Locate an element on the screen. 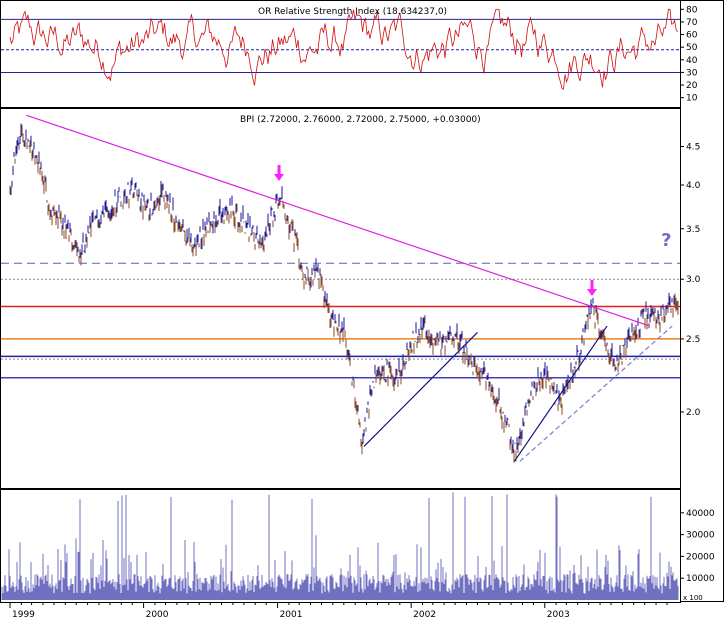 The image size is (724, 622). price-tick-label: 3.5 is located at coordinates (693, 230).